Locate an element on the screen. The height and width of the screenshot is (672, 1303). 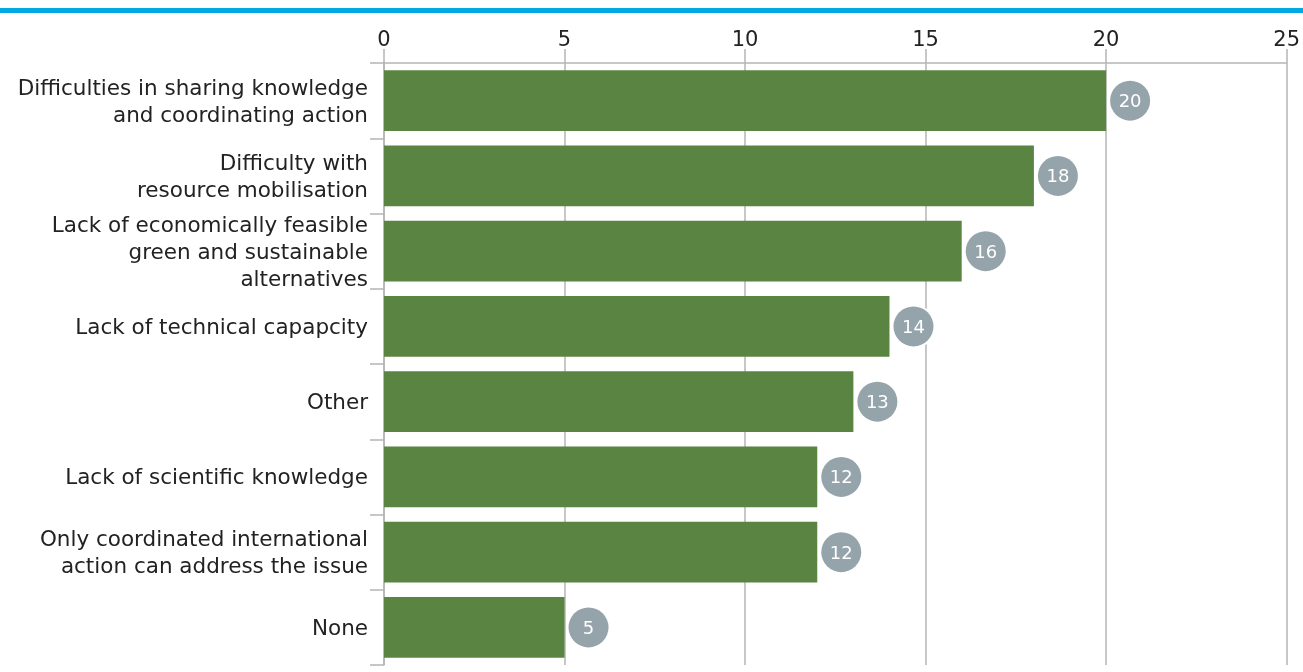
x-tick-label: 20 is located at coordinates (1106, 38).